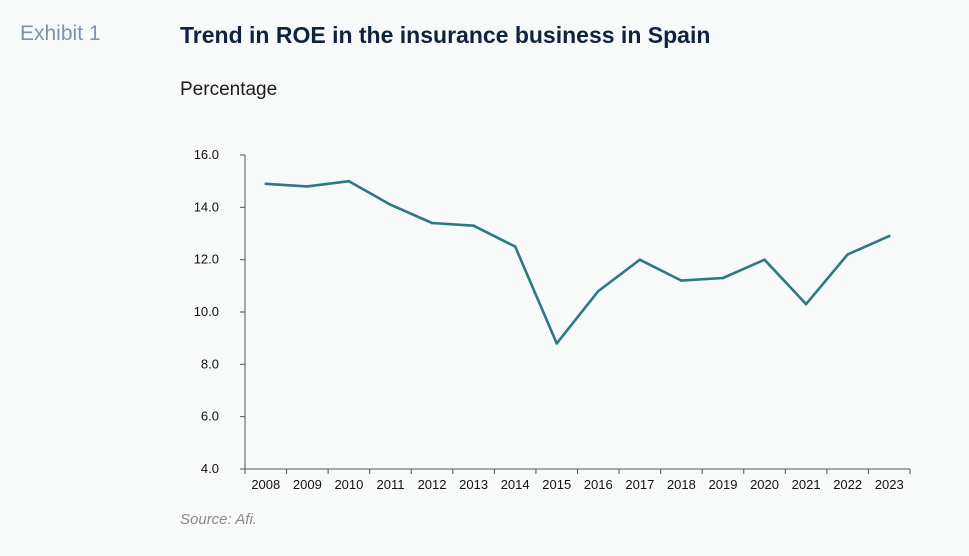  I want to click on y-tick-label: 8.0, so click(210, 363).